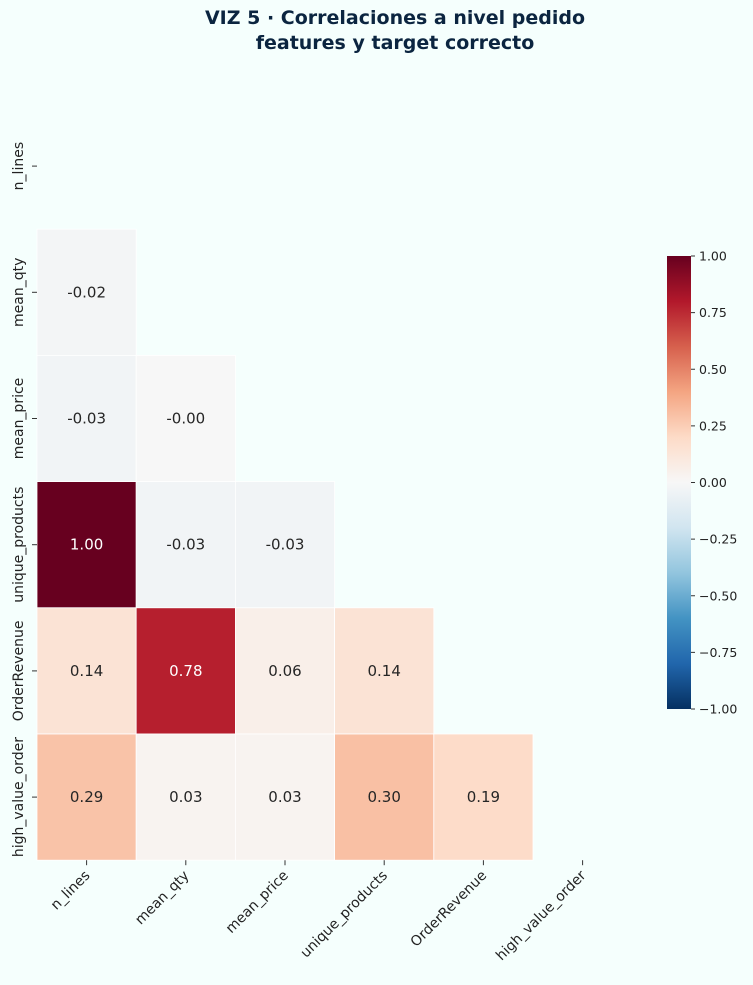  What do you see at coordinates (71, 891) in the screenshot?
I see `x-tick-label-n_lines: n_lines` at bounding box center [71, 891].